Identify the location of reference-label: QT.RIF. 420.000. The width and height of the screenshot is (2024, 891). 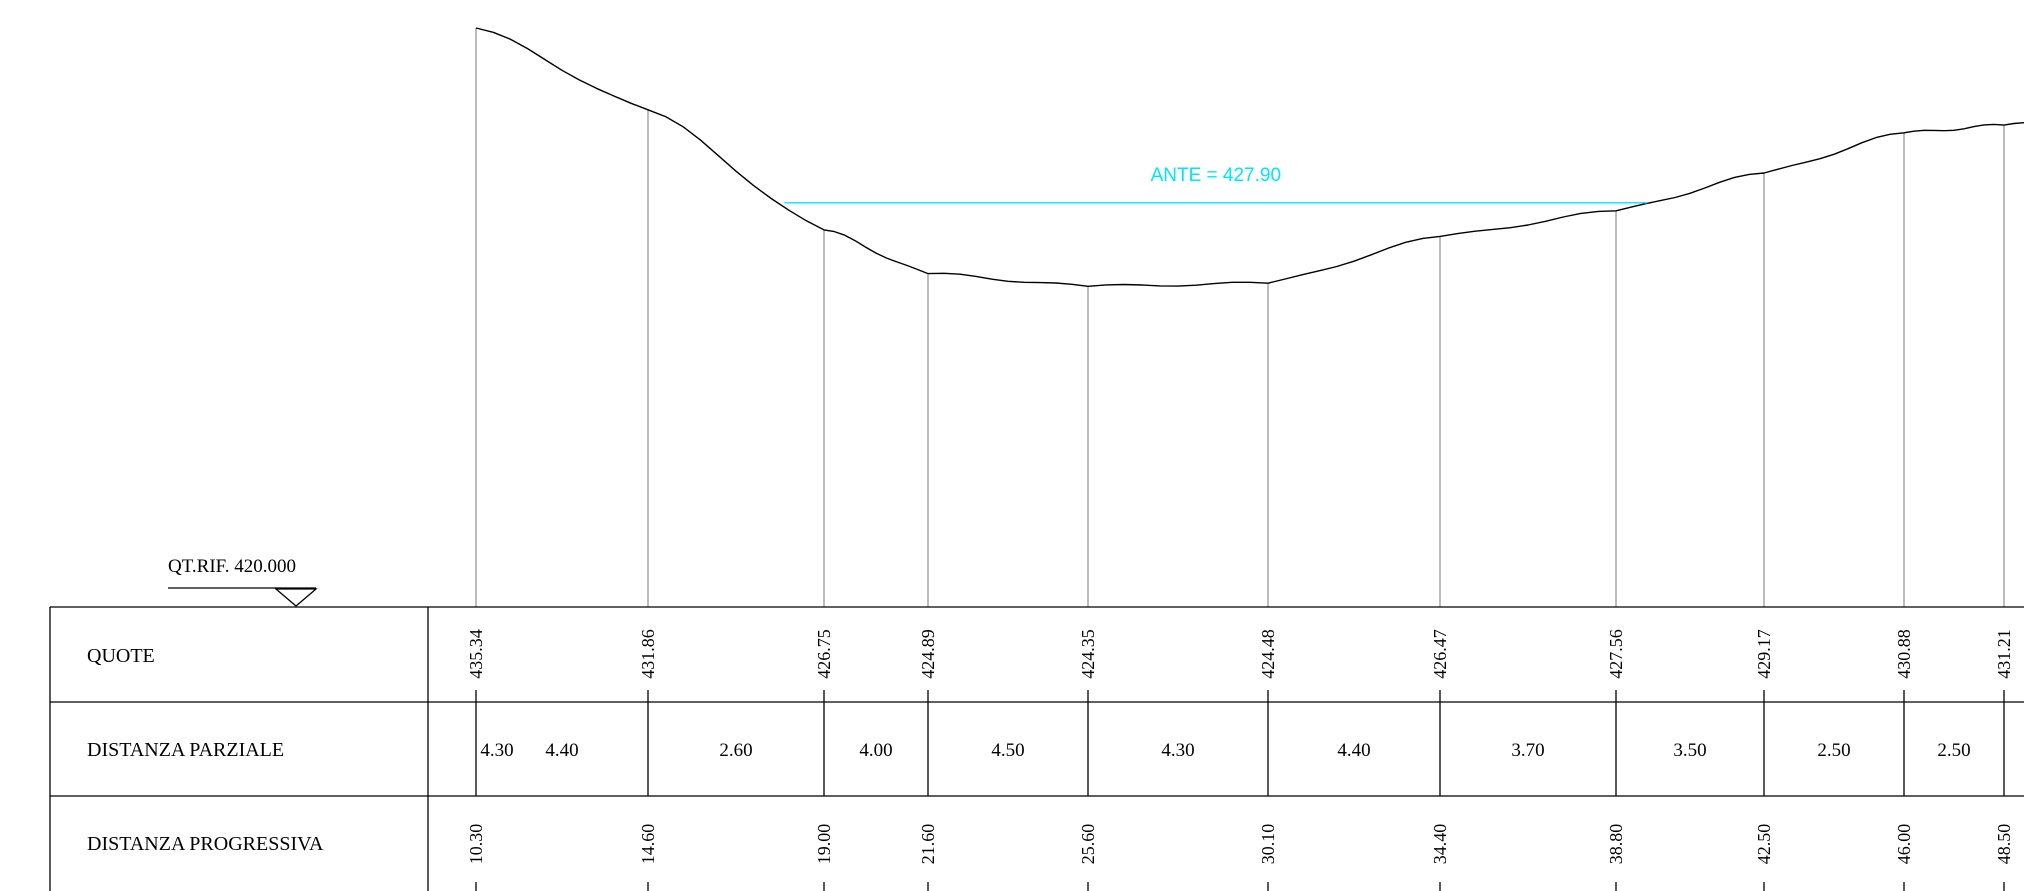
(232, 566).